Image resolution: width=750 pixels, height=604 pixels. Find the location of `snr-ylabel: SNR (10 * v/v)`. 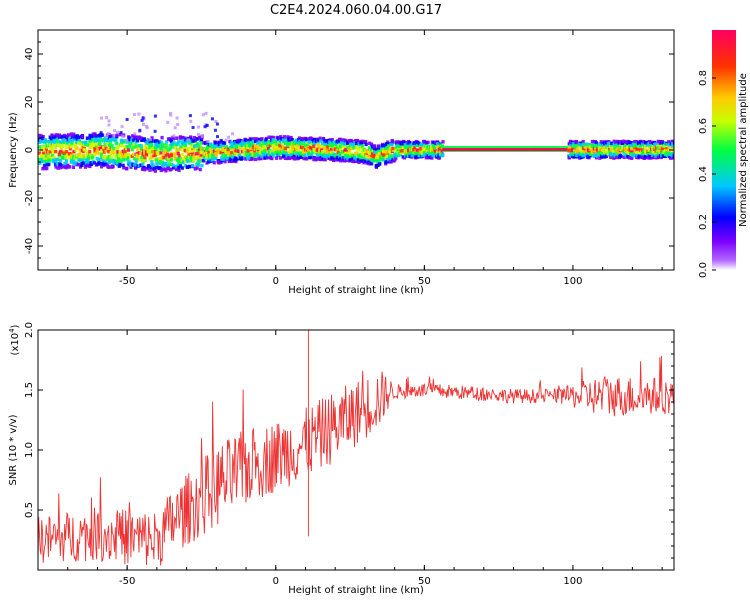

snr-ylabel: SNR (10 * v/v) is located at coordinates (13, 449).